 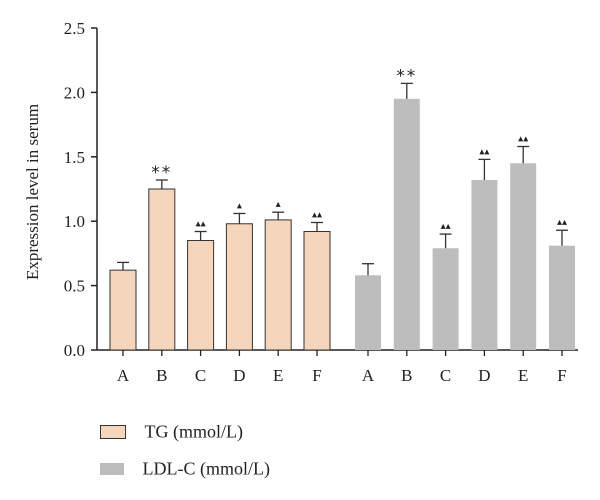 I want to click on legend-item-ldl: LDL-C (mmol/L), so click(x=185, y=468).